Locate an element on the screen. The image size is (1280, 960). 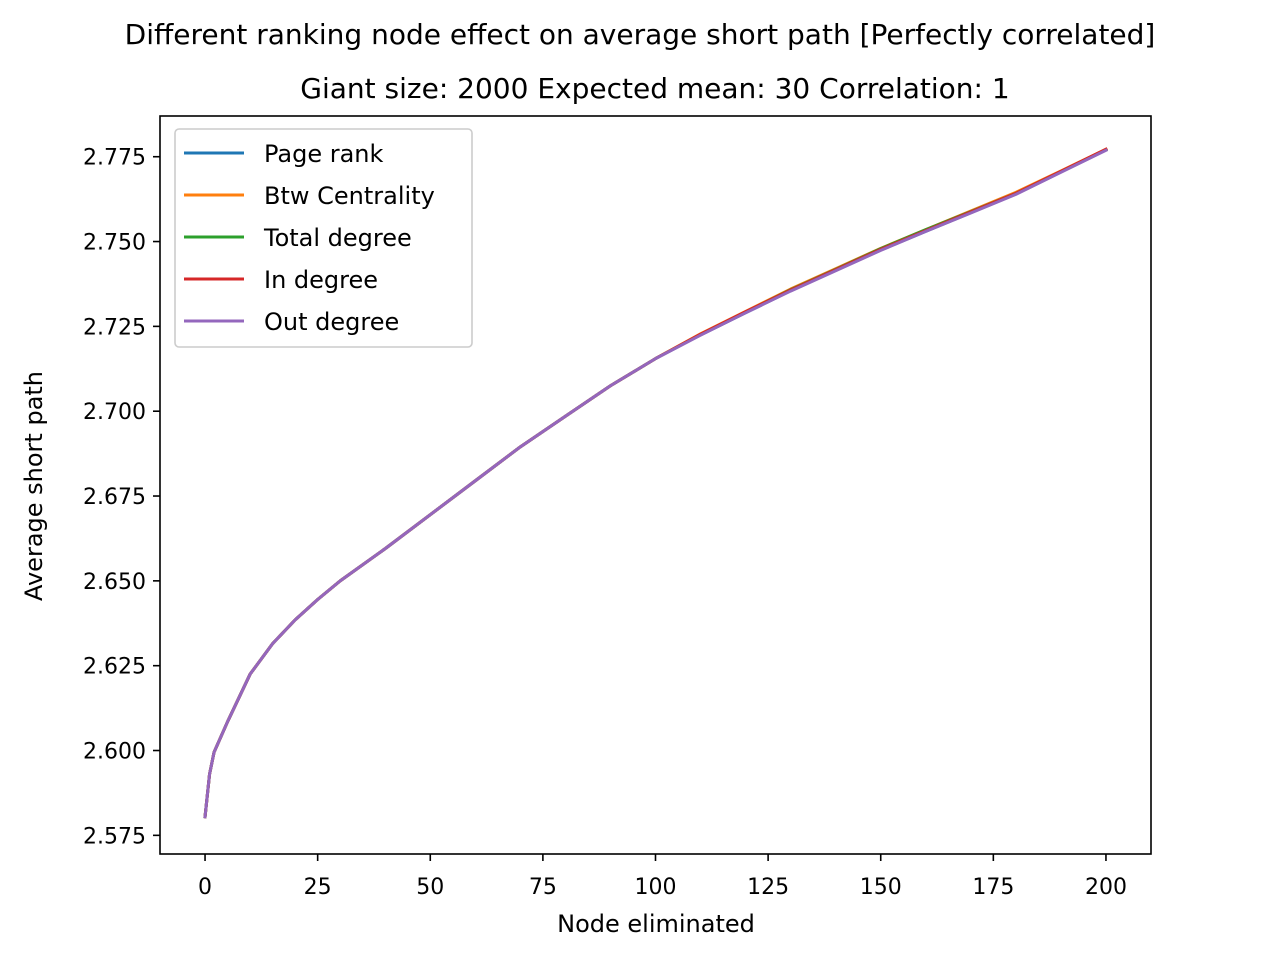
x-tick-label: 0 is located at coordinates (205, 887).